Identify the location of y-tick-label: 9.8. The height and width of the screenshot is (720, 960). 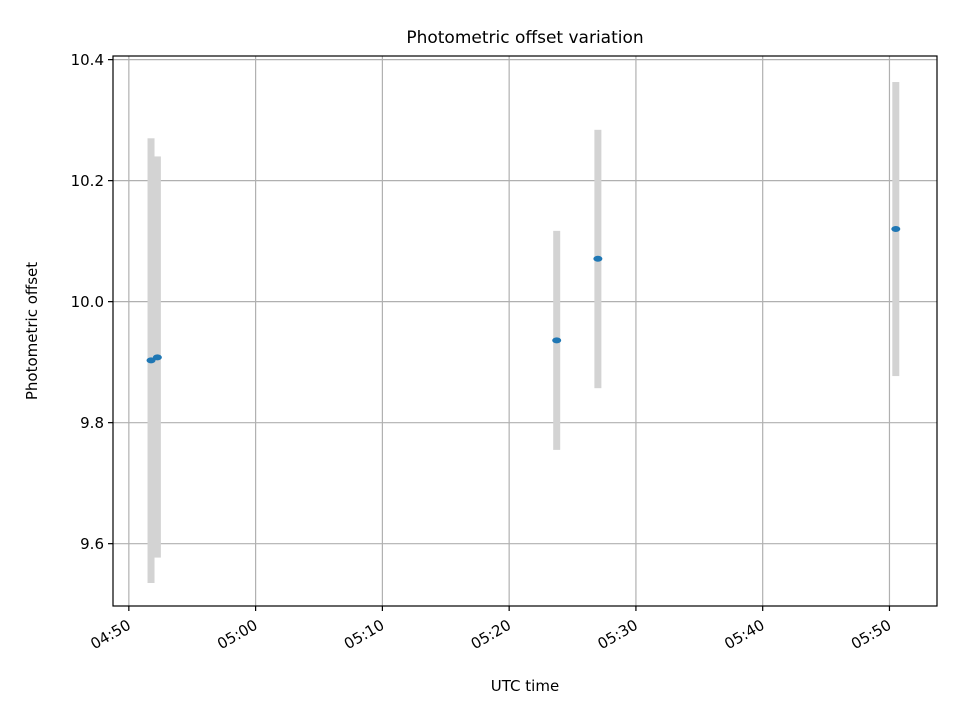
(92, 423).